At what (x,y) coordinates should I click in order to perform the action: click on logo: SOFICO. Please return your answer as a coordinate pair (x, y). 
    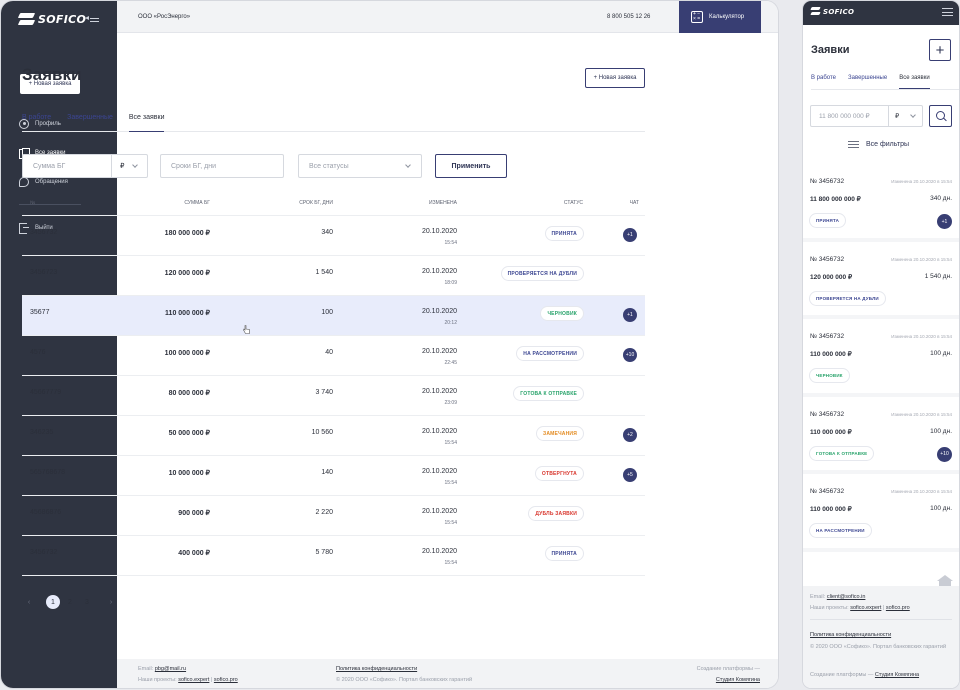
    Looking at the image, I should click on (52, 19).